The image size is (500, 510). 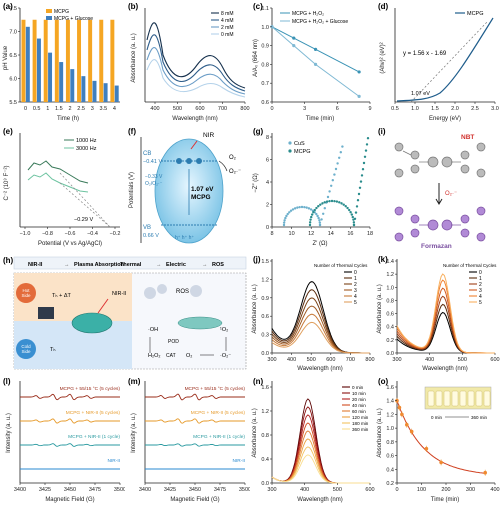 I want to click on y-tick-label: 0.6, so click(x=390, y=457).